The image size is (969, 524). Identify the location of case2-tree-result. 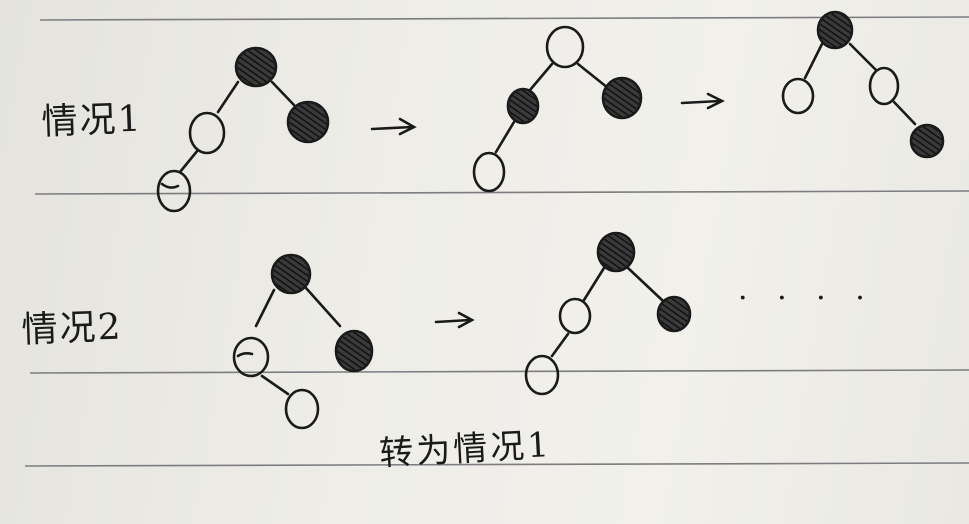
(608, 313).